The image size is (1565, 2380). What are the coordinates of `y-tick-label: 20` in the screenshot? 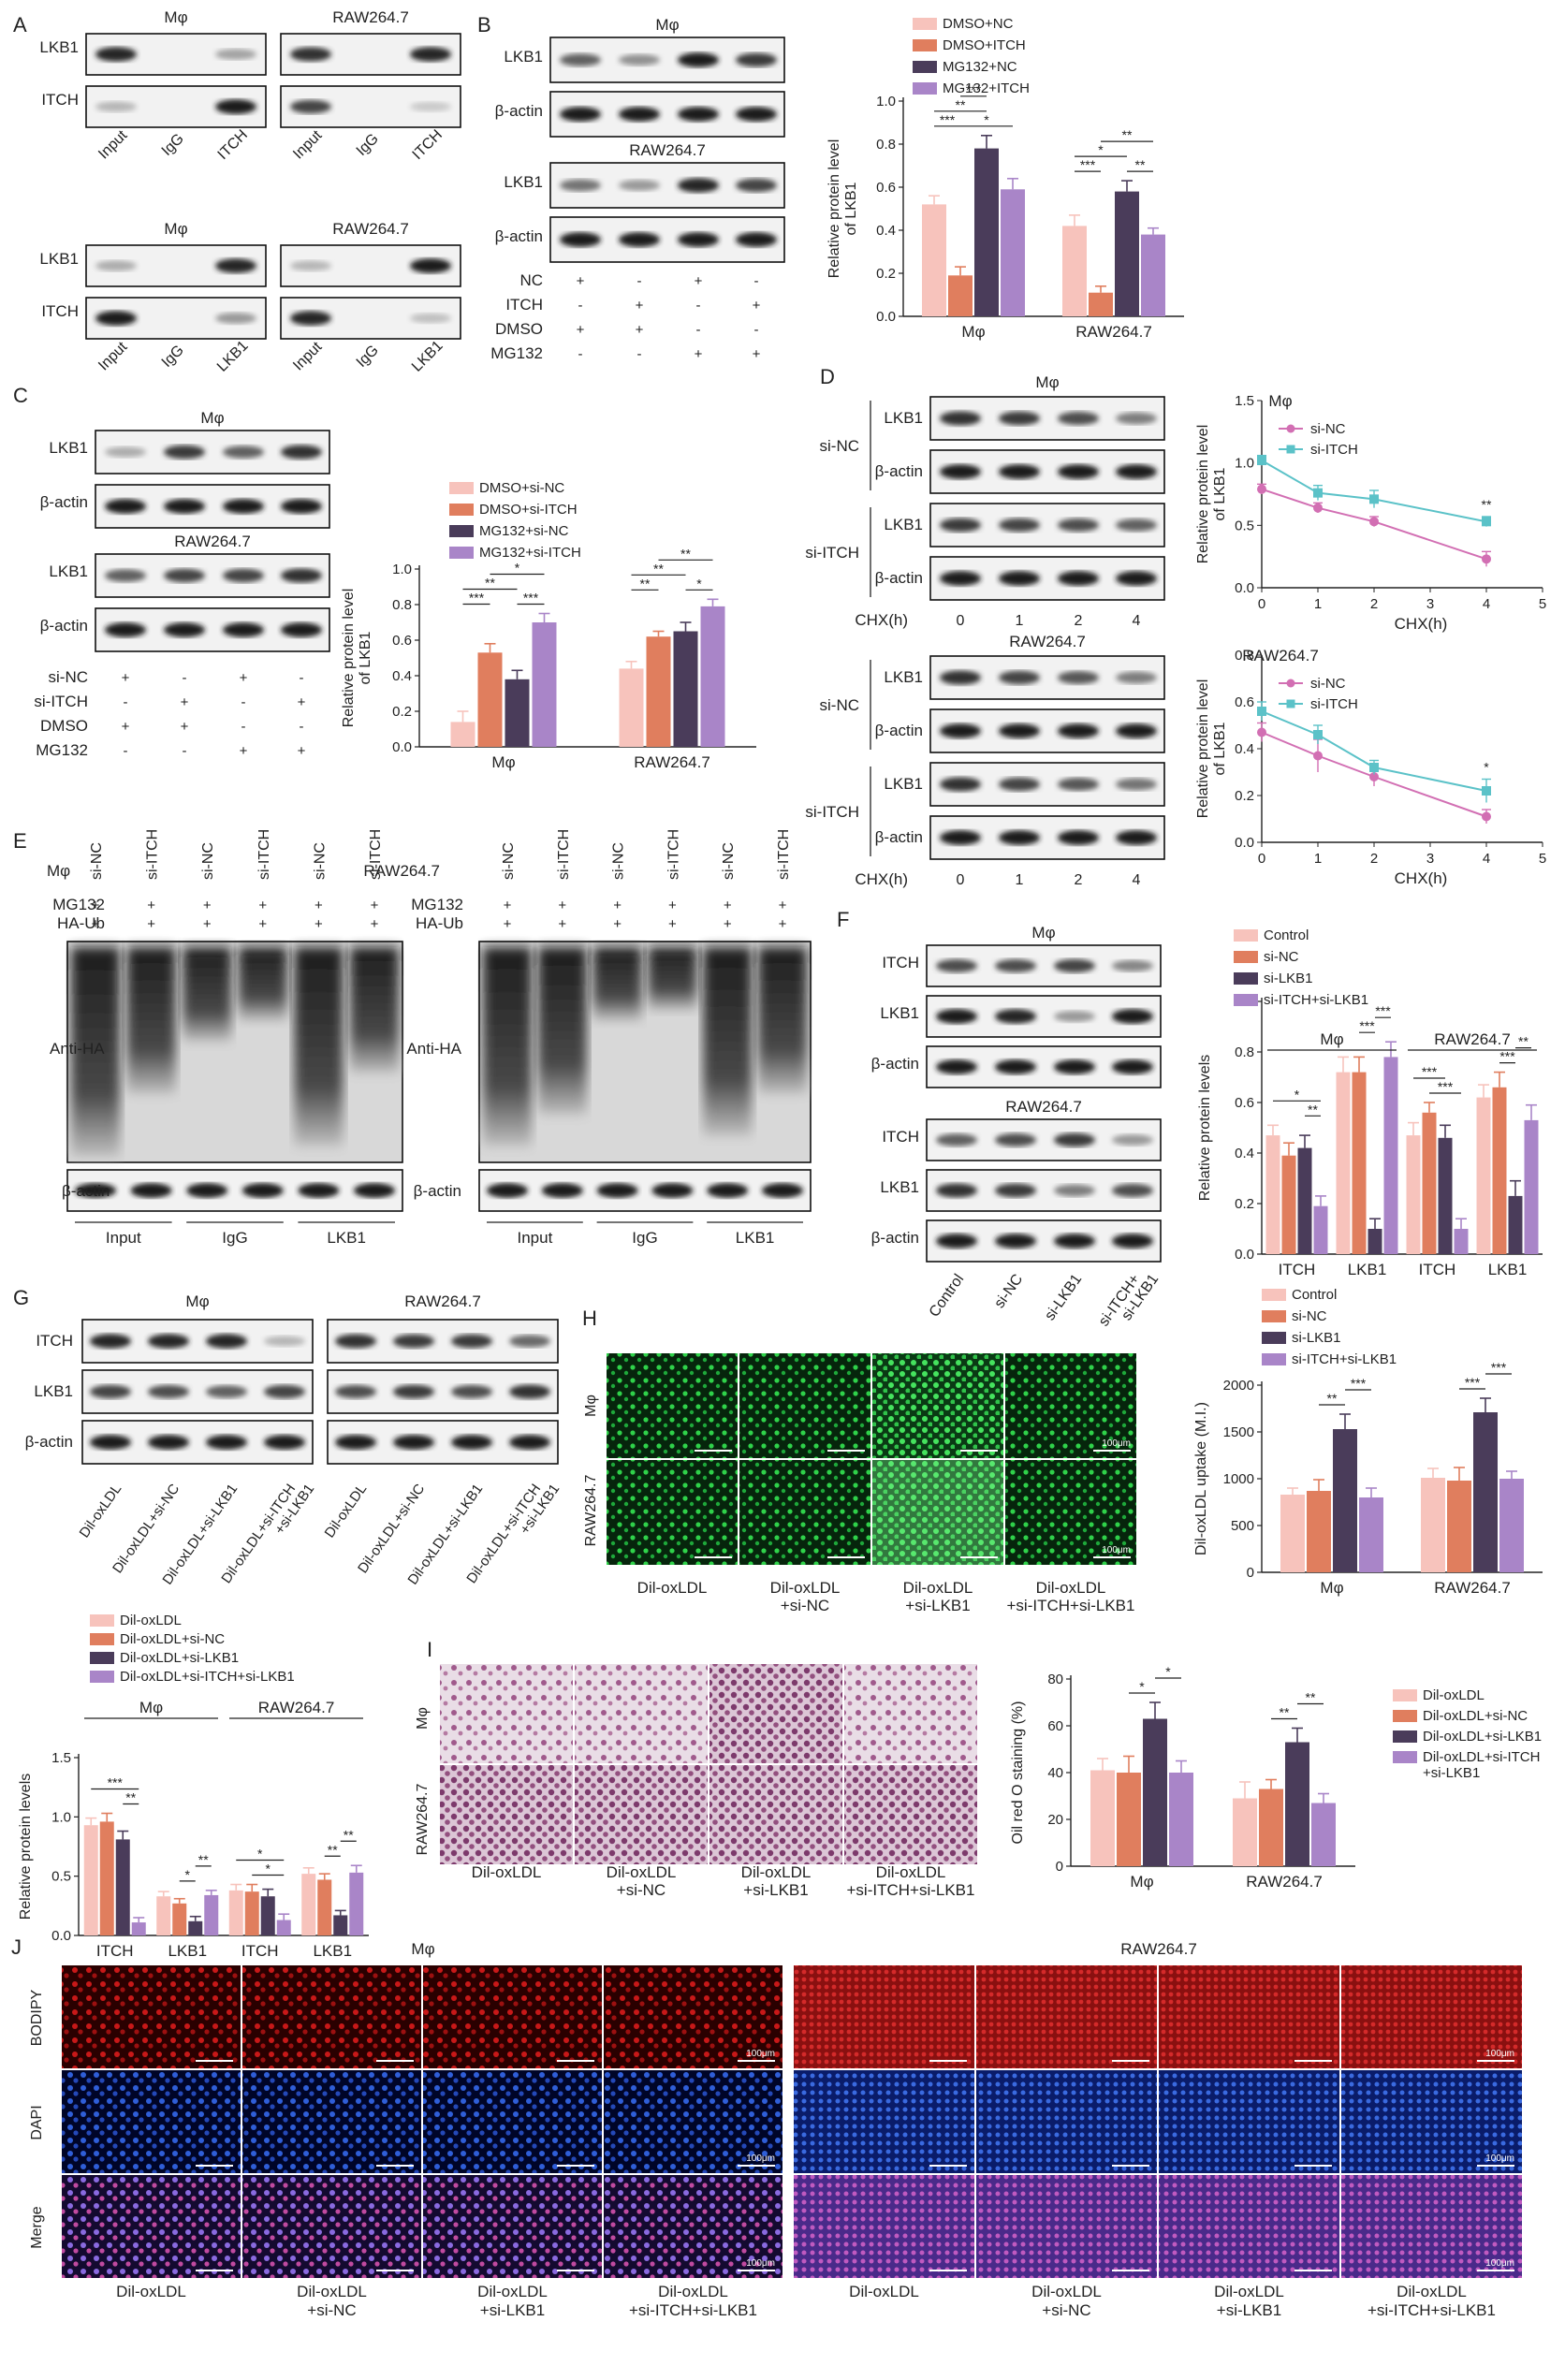 It's located at (1055, 1820).